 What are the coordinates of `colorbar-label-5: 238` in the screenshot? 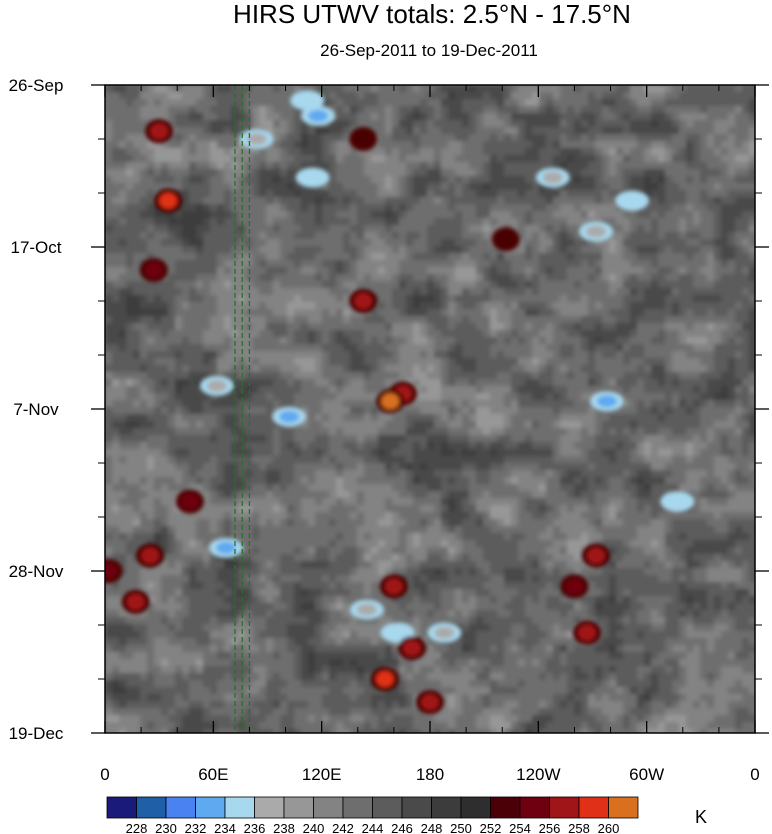 It's located at (284, 827).